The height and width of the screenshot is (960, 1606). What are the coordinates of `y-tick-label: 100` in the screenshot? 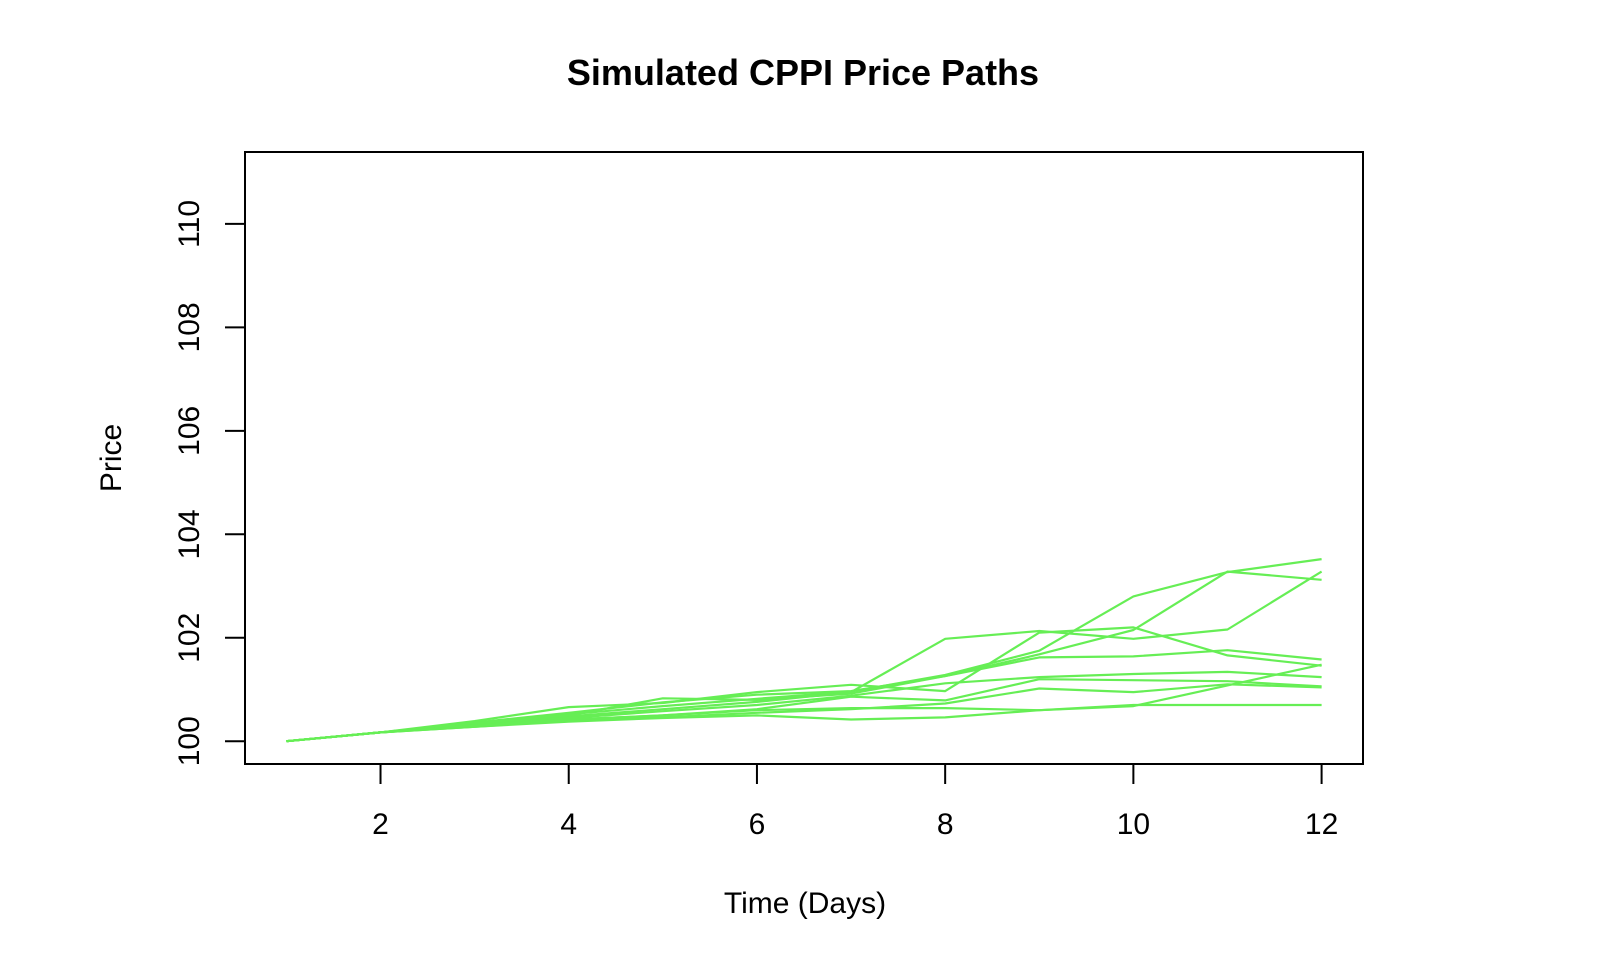 It's located at (189, 741).